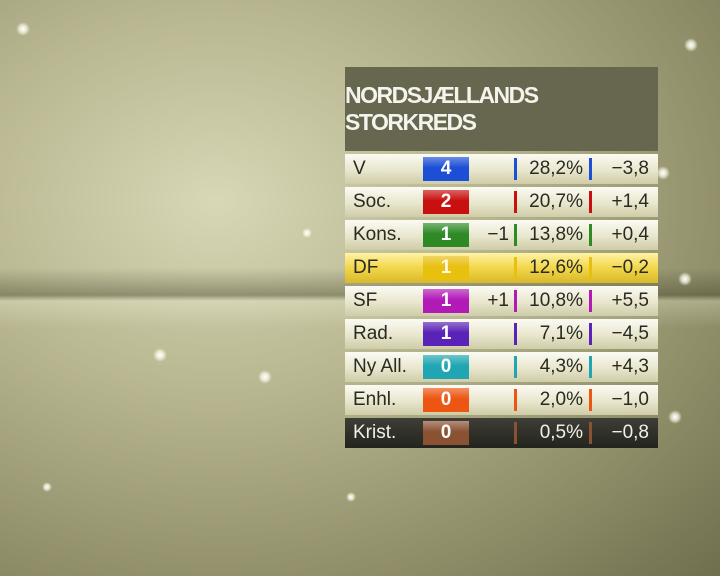 The image size is (720, 576). I want to click on percent-change: +0,4, so click(630, 234).